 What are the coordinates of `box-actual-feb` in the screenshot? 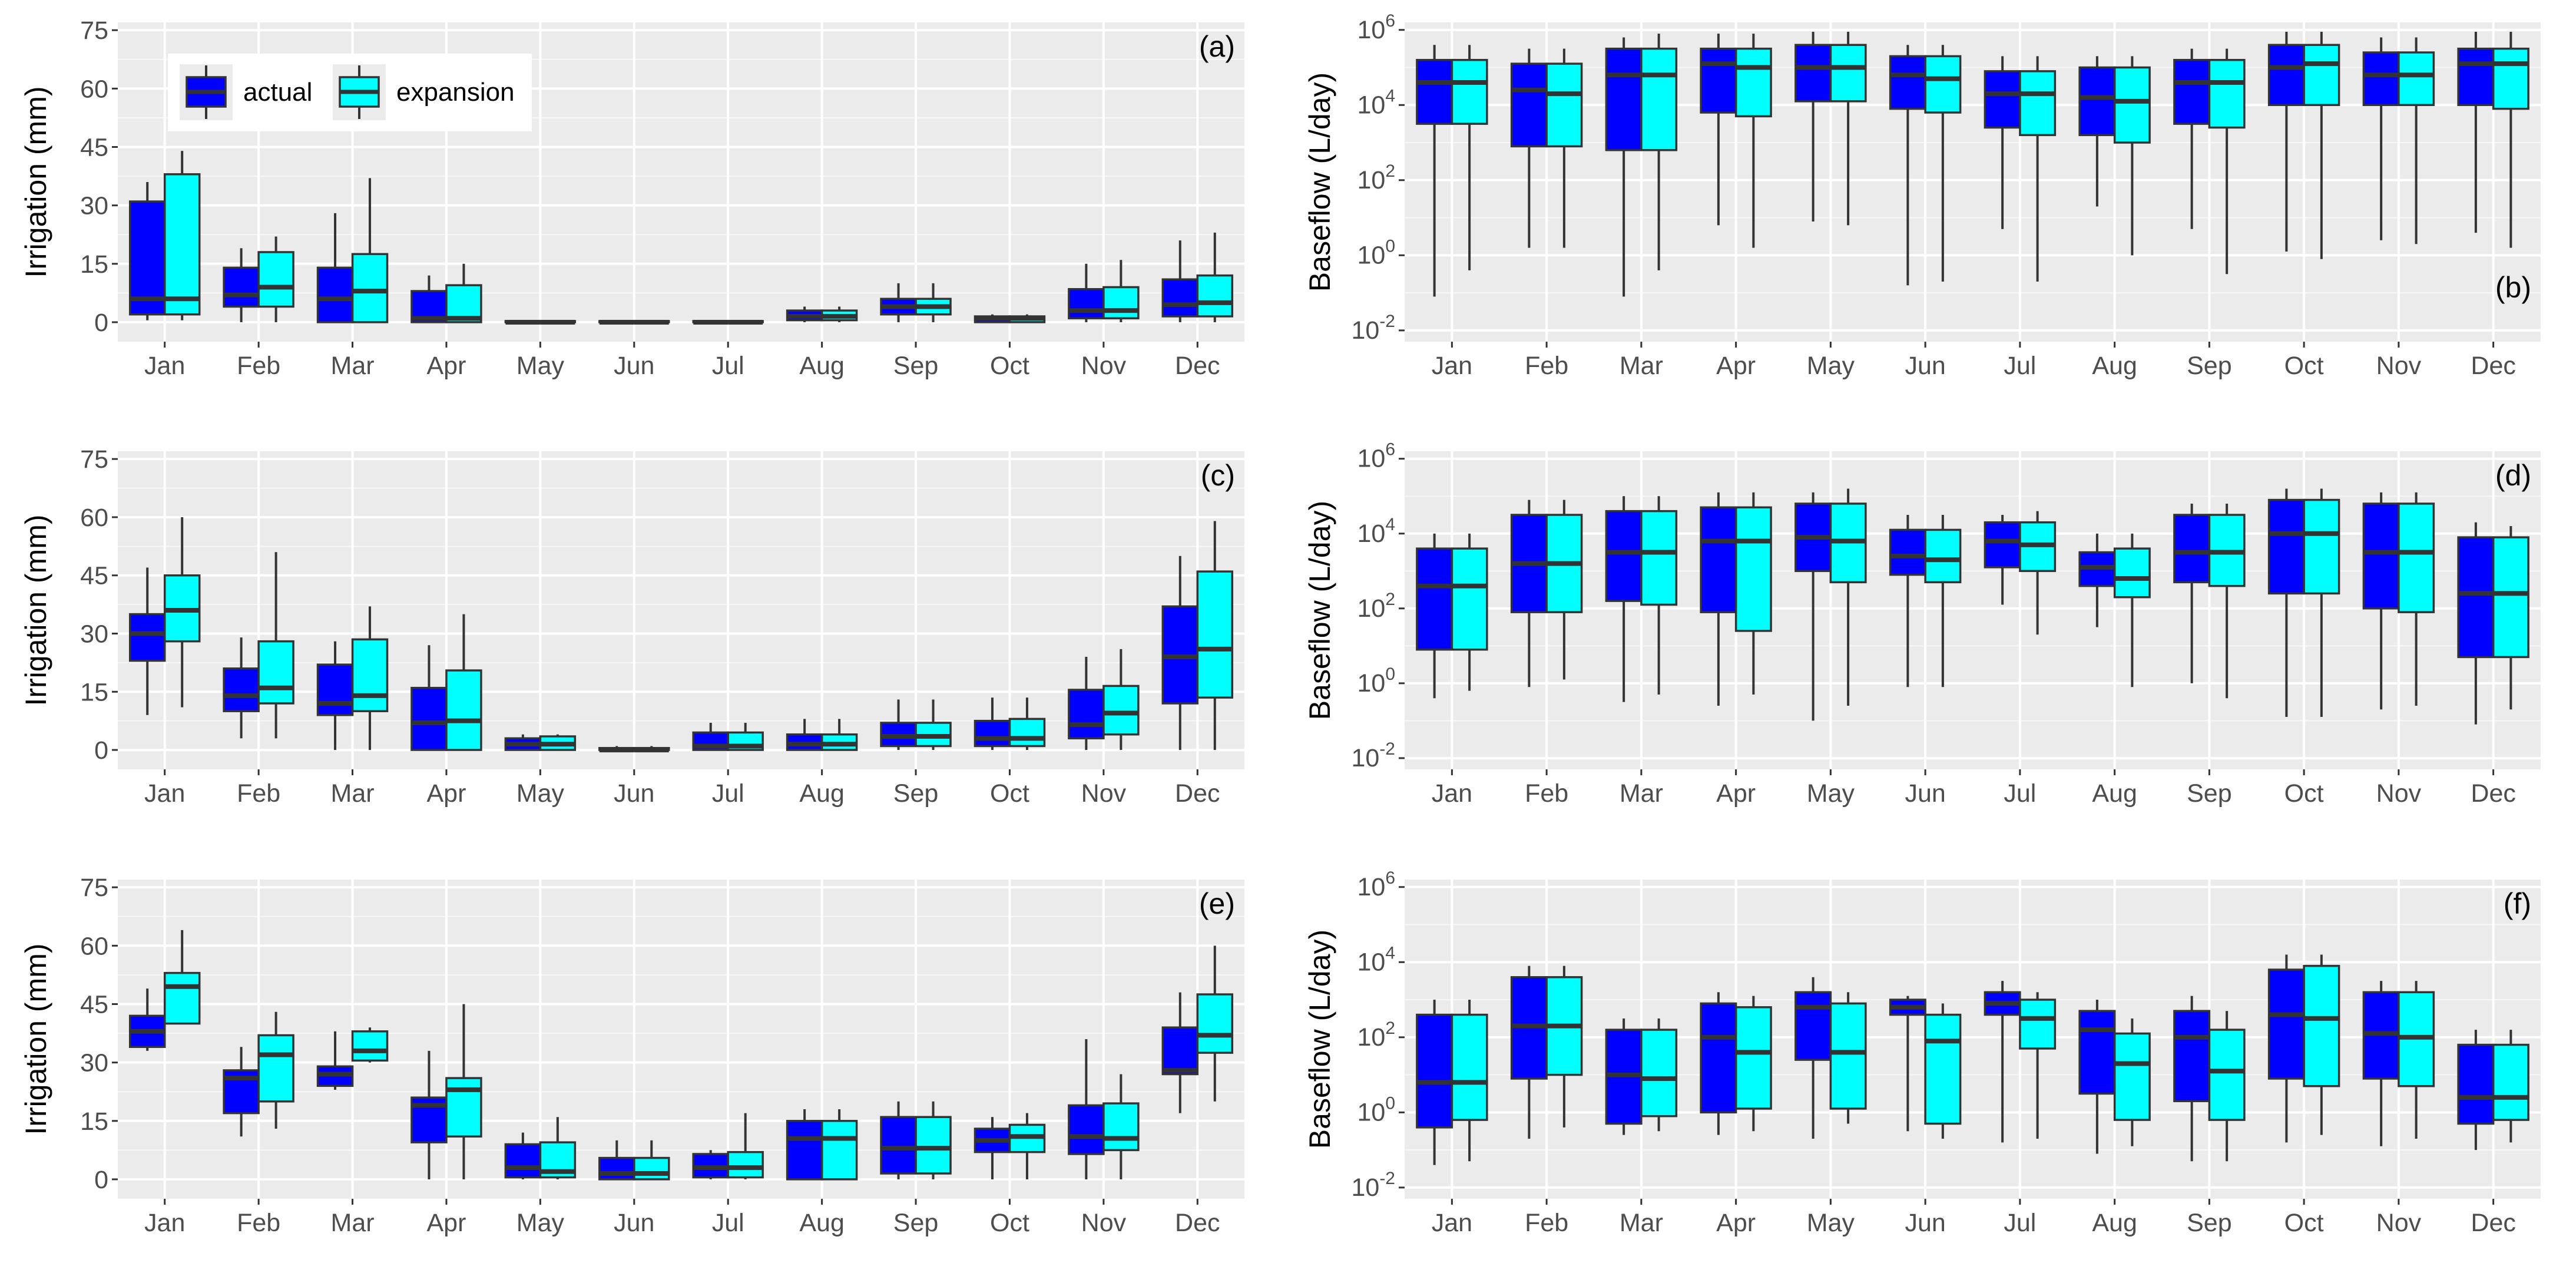 It's located at (241, 285).